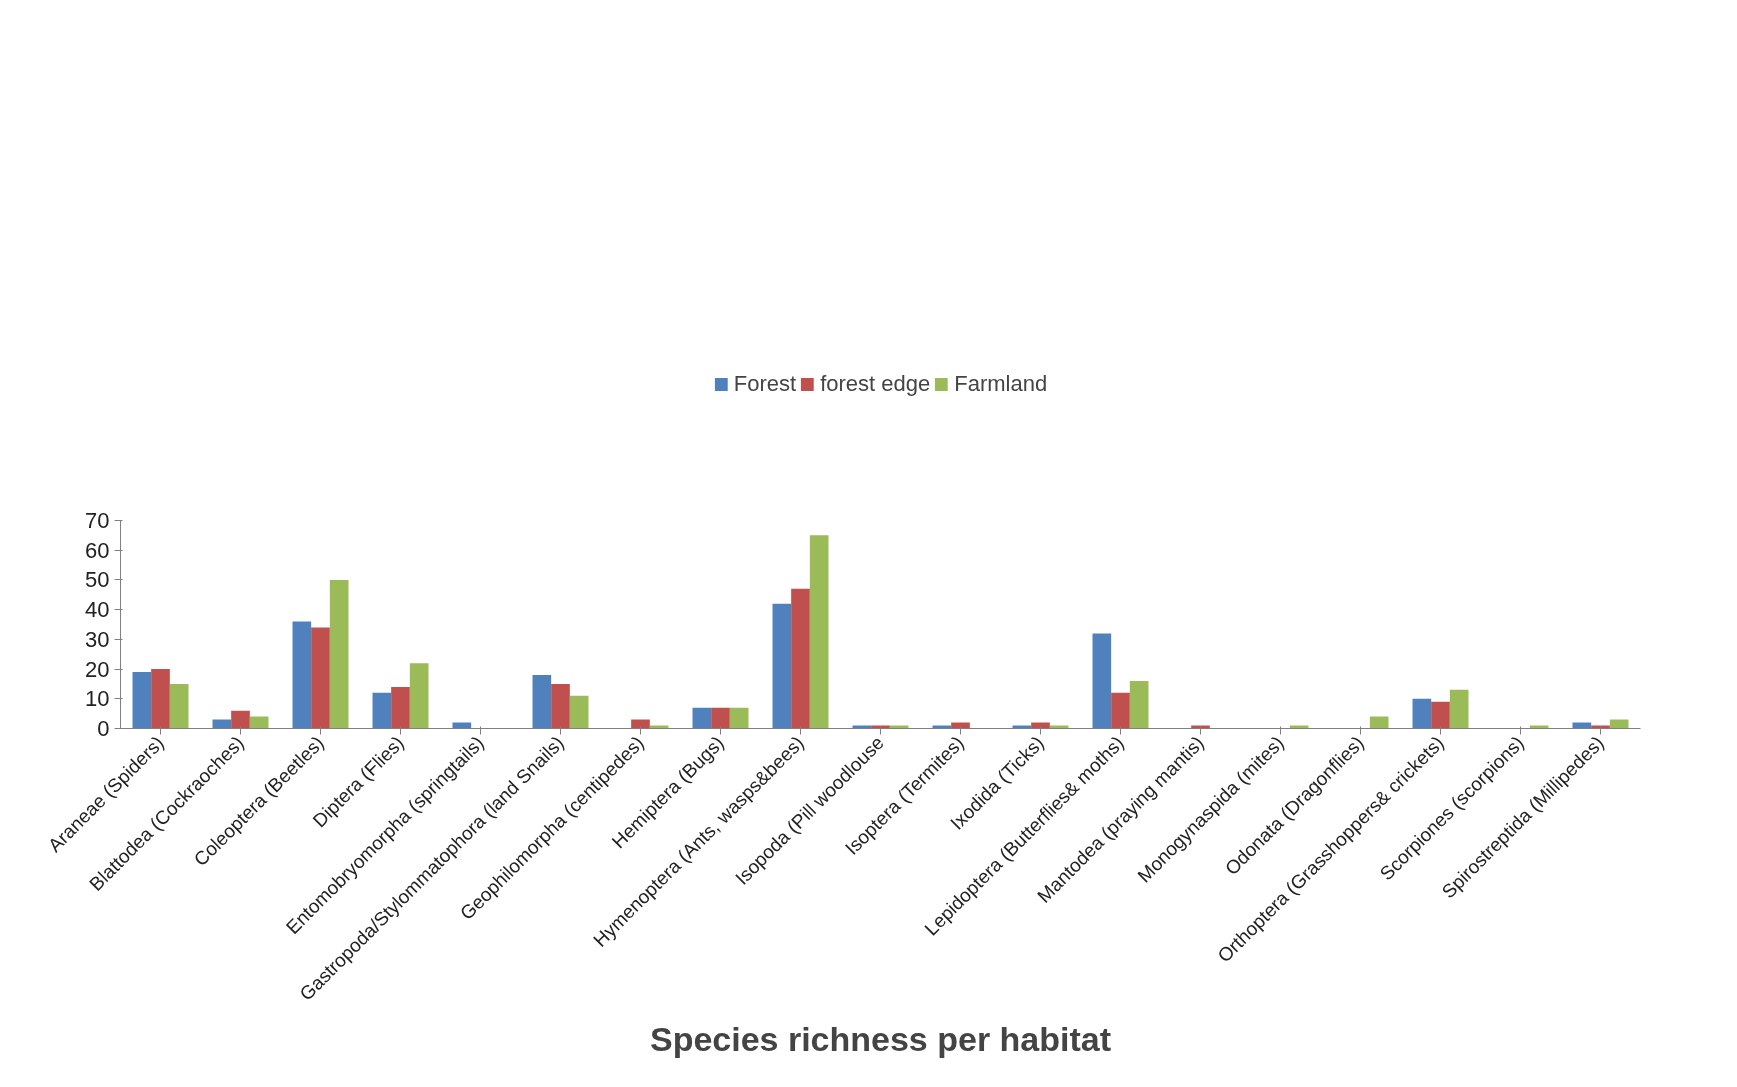 This screenshot has height=1087, width=1737. I want to click on legend-label: forest edge, so click(875, 383).